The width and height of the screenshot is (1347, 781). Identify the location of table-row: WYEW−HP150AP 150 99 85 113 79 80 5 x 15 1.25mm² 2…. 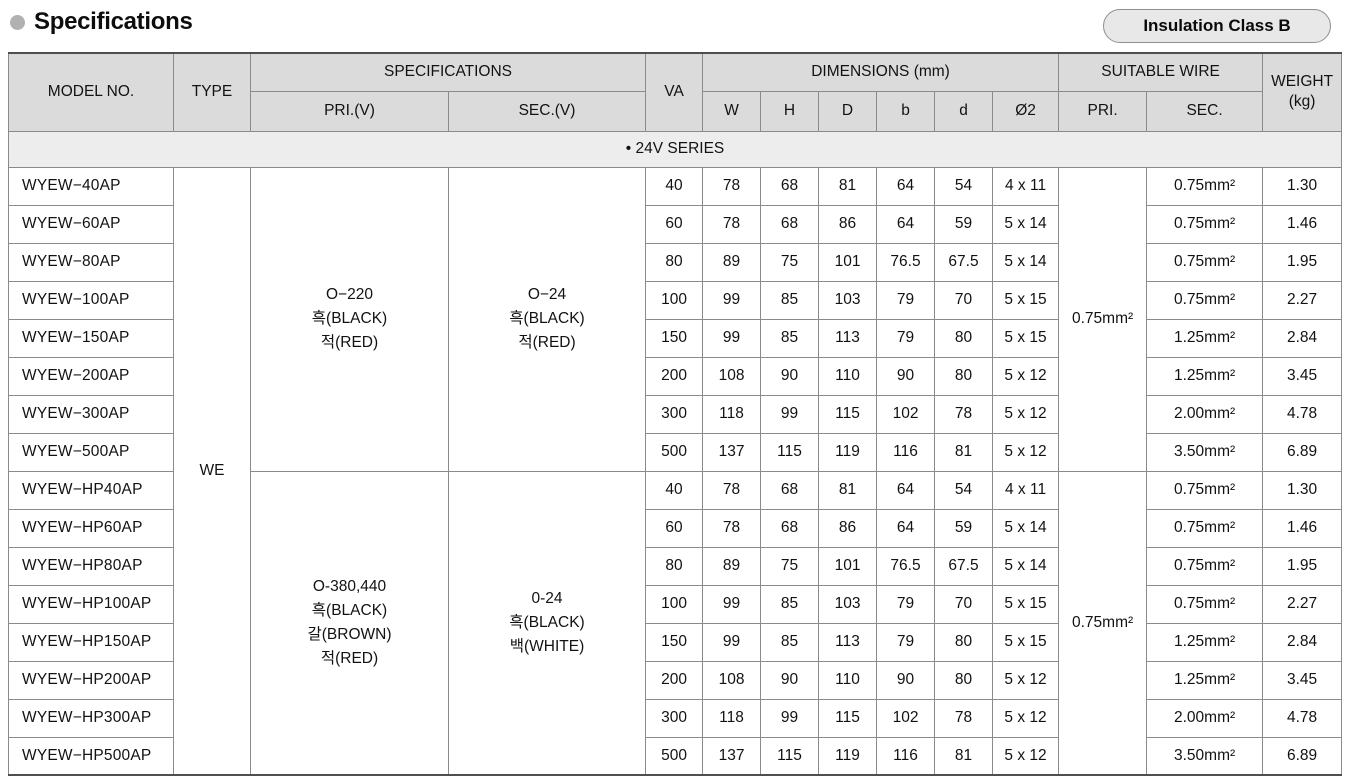
(675, 642).